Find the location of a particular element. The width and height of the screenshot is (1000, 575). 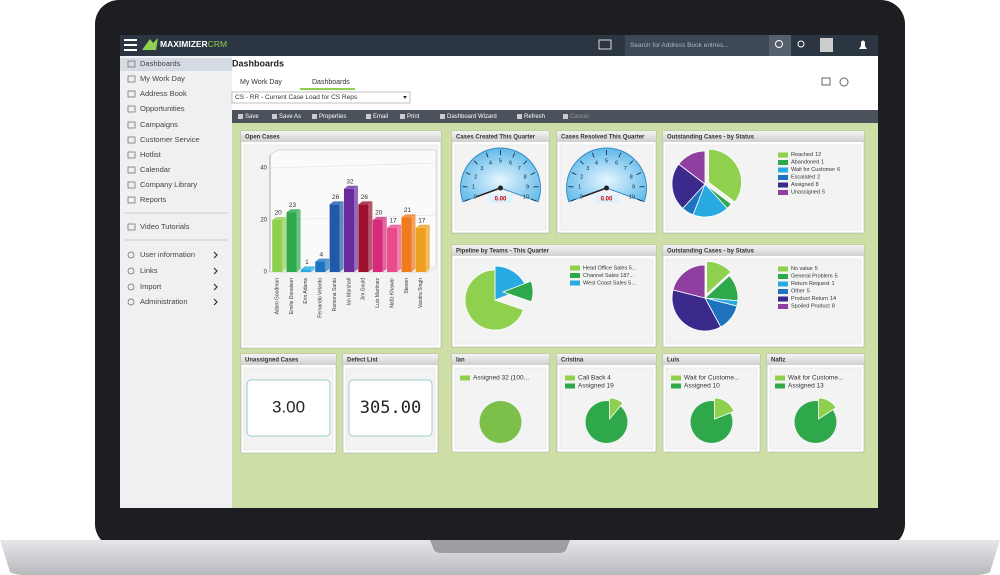

big-value: 305.00 is located at coordinates (390, 408).